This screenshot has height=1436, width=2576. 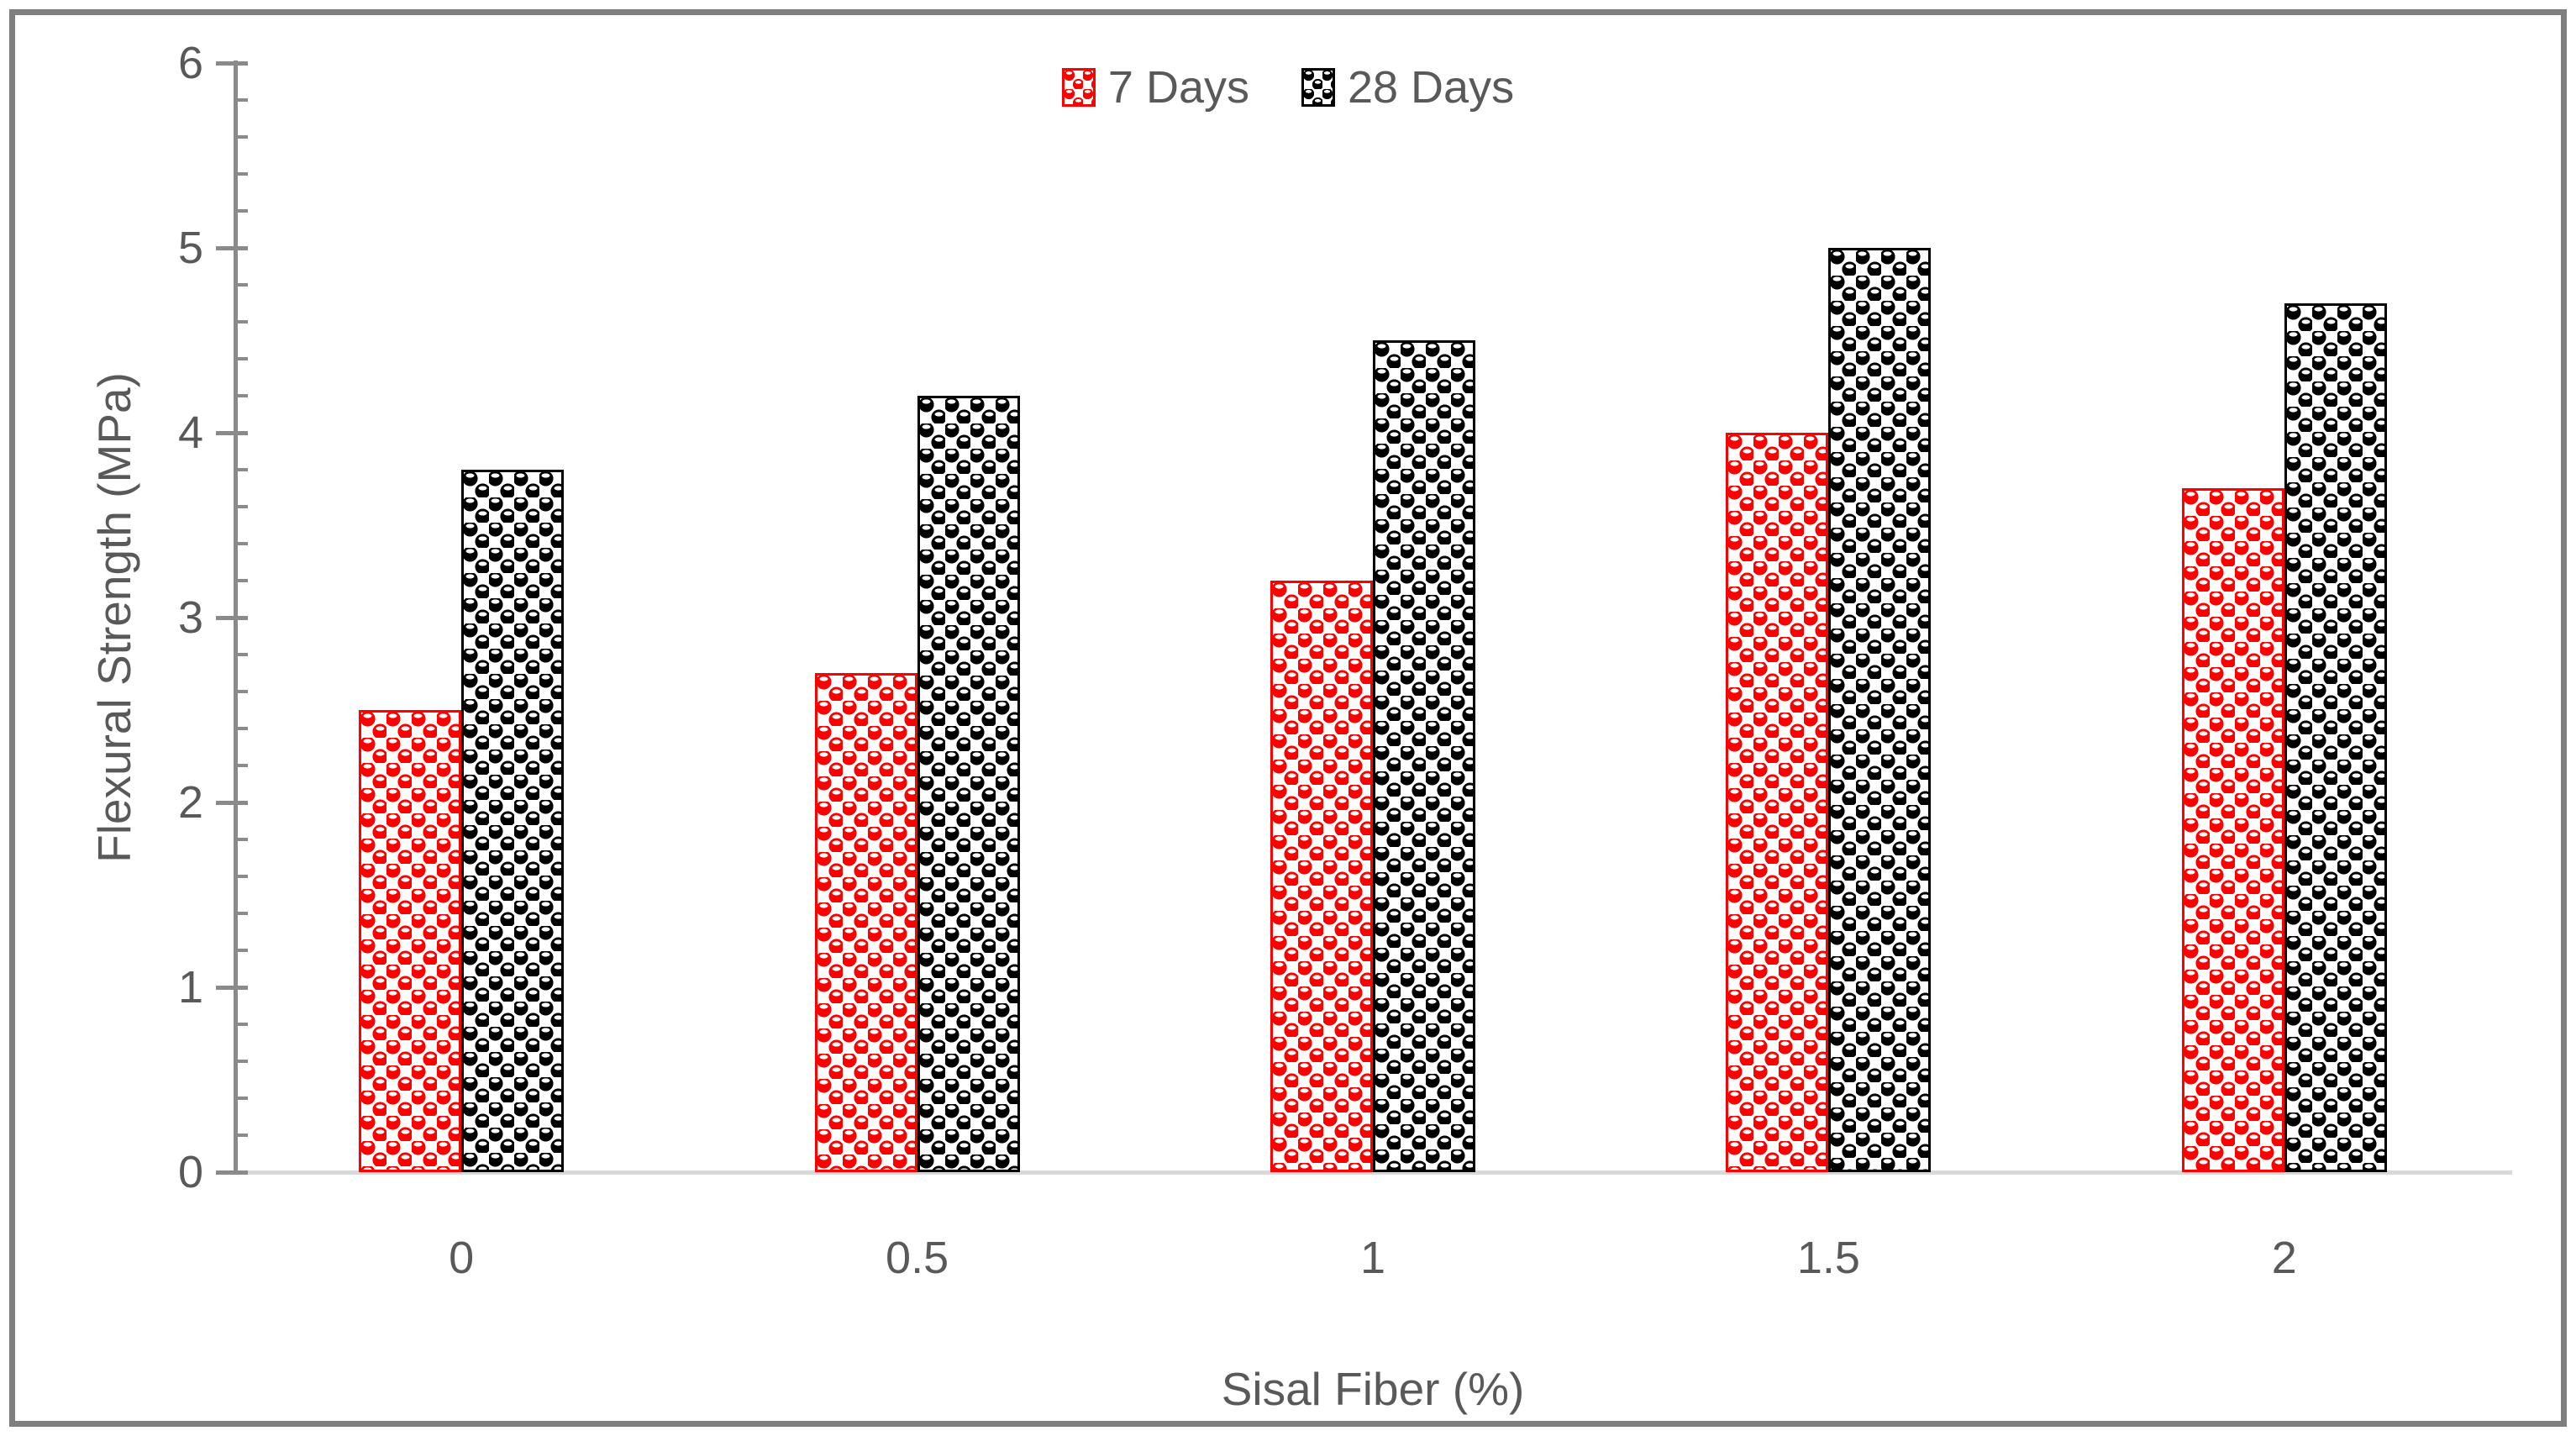 What do you see at coordinates (1078, 87) in the screenshot?
I see `legend-swatch-7-days` at bounding box center [1078, 87].